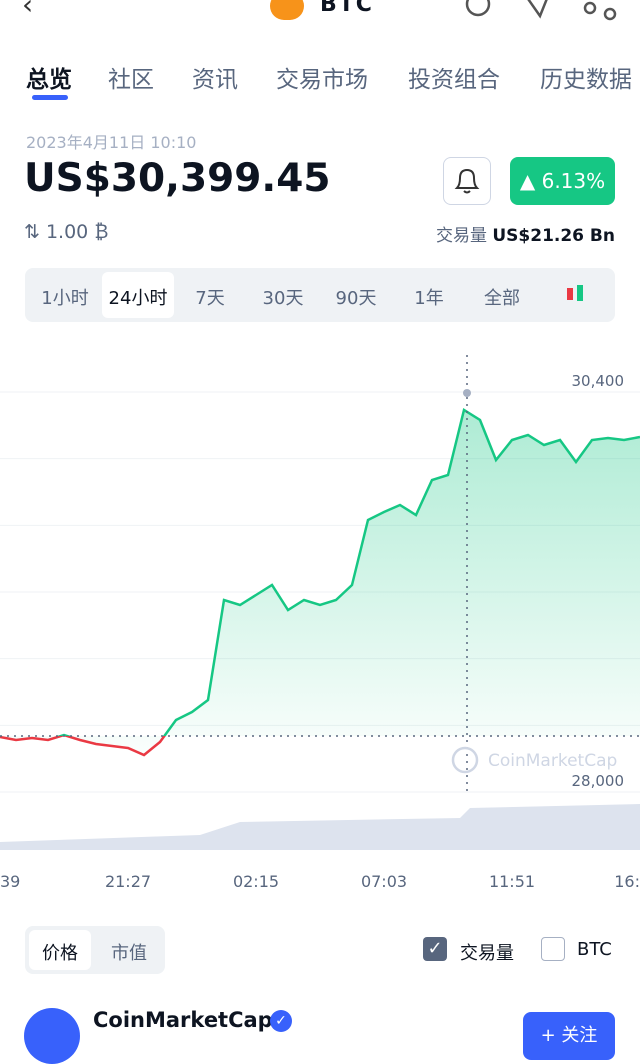 This screenshot has height=1064, width=640. What do you see at coordinates (283, 298) in the screenshot?
I see `range: 30天` at bounding box center [283, 298].